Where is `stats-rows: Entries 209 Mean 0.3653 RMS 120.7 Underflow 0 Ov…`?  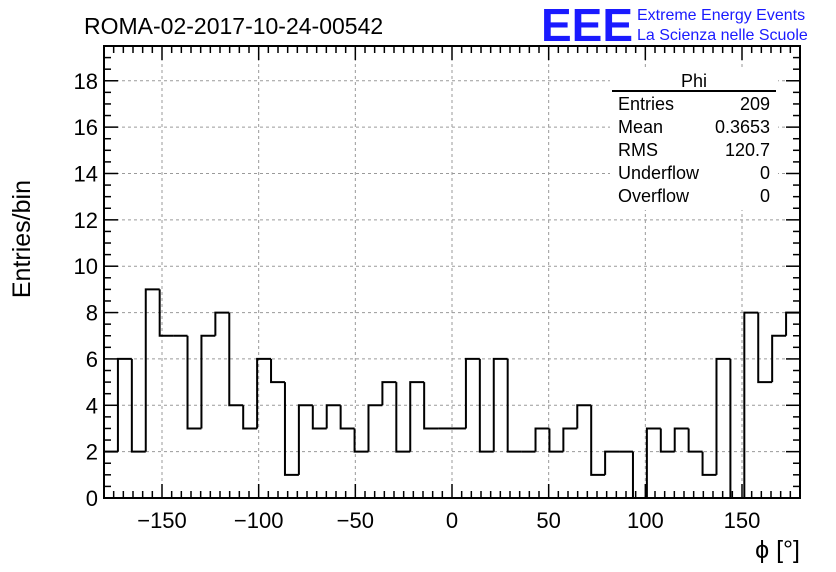
stats-rows: Entries 209 Mean 0.3653 RMS 120.7 Underflow 0 Ov… is located at coordinates (694, 150).